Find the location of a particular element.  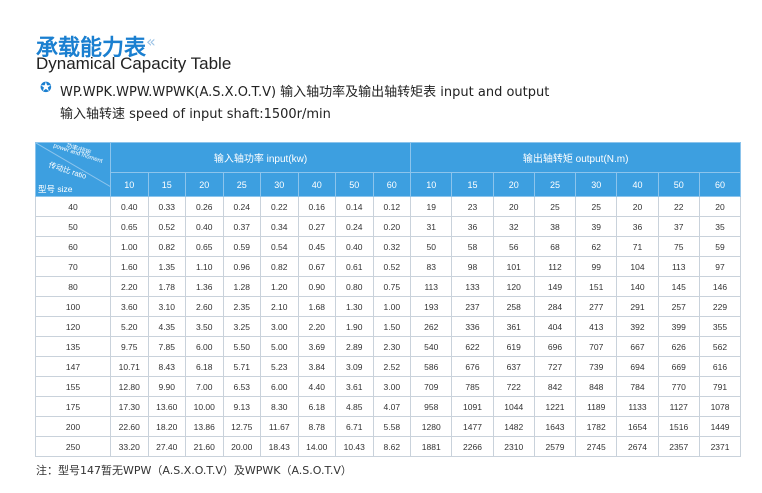

power-cell: 2.60 is located at coordinates (204, 306).